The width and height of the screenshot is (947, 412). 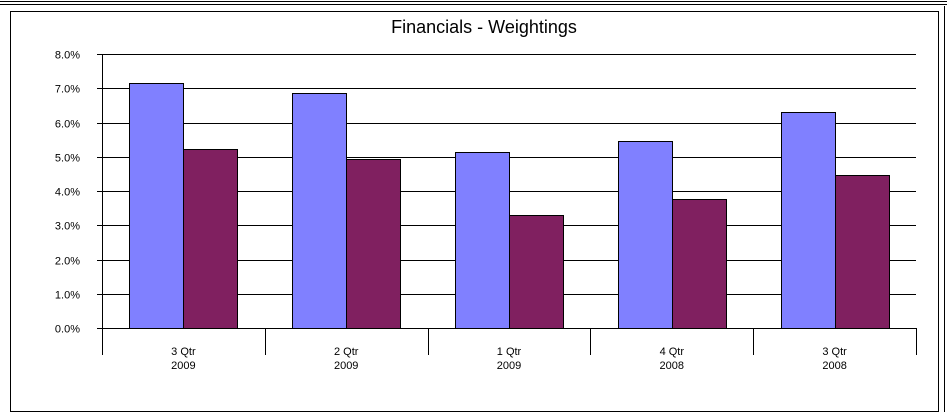 I want to click on y-tick-labels: 0.0% 1.0% 2.0% 3.0% 4.0% 5.0% 6.0% 7.0% 8.0%, so click(x=67, y=193).